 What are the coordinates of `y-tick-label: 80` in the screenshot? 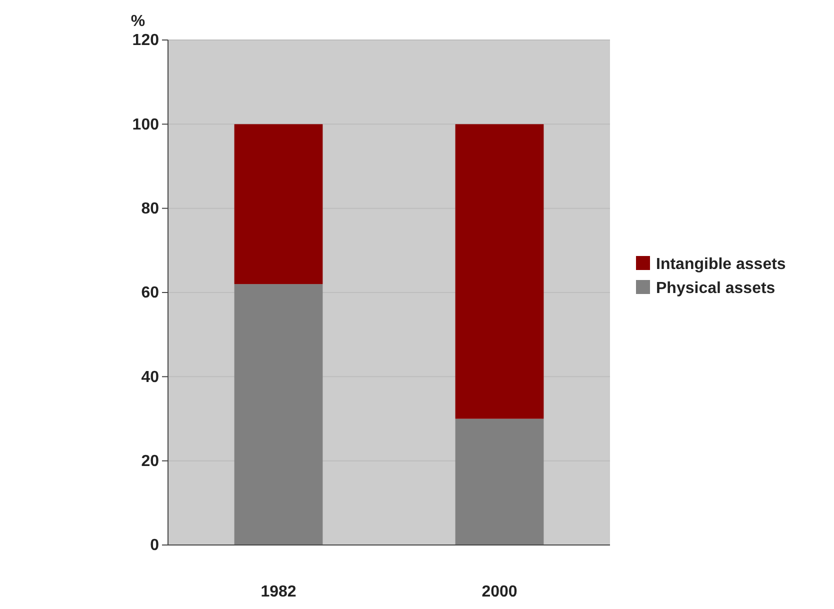 It's located at (150, 209).